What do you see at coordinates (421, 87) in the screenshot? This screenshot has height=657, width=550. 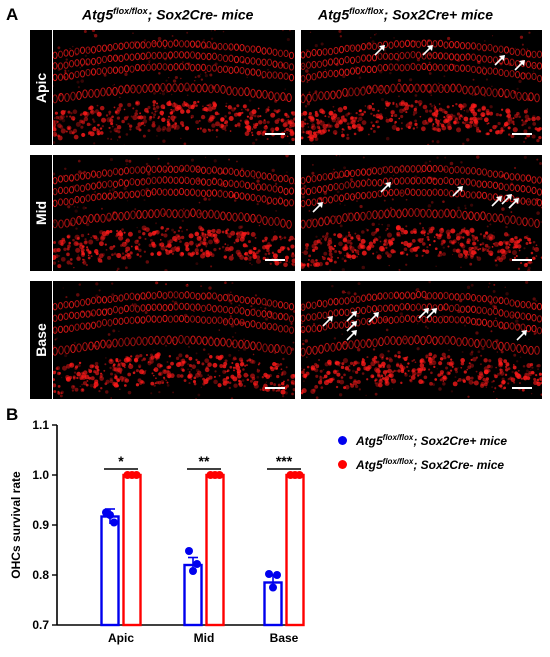 I see `micrograph-apic-cre-positive` at bounding box center [421, 87].